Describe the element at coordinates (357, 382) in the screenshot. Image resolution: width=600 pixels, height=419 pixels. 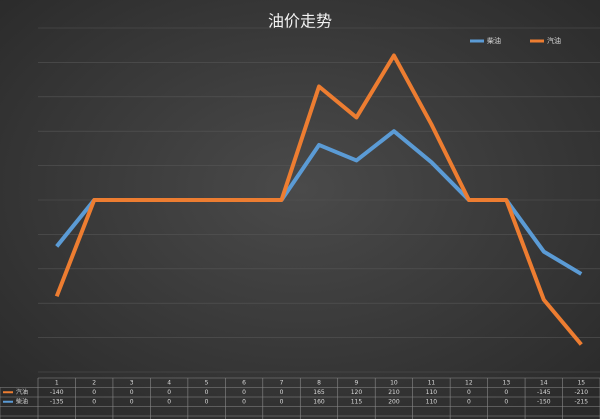
I see `table-header: 9` at that location.